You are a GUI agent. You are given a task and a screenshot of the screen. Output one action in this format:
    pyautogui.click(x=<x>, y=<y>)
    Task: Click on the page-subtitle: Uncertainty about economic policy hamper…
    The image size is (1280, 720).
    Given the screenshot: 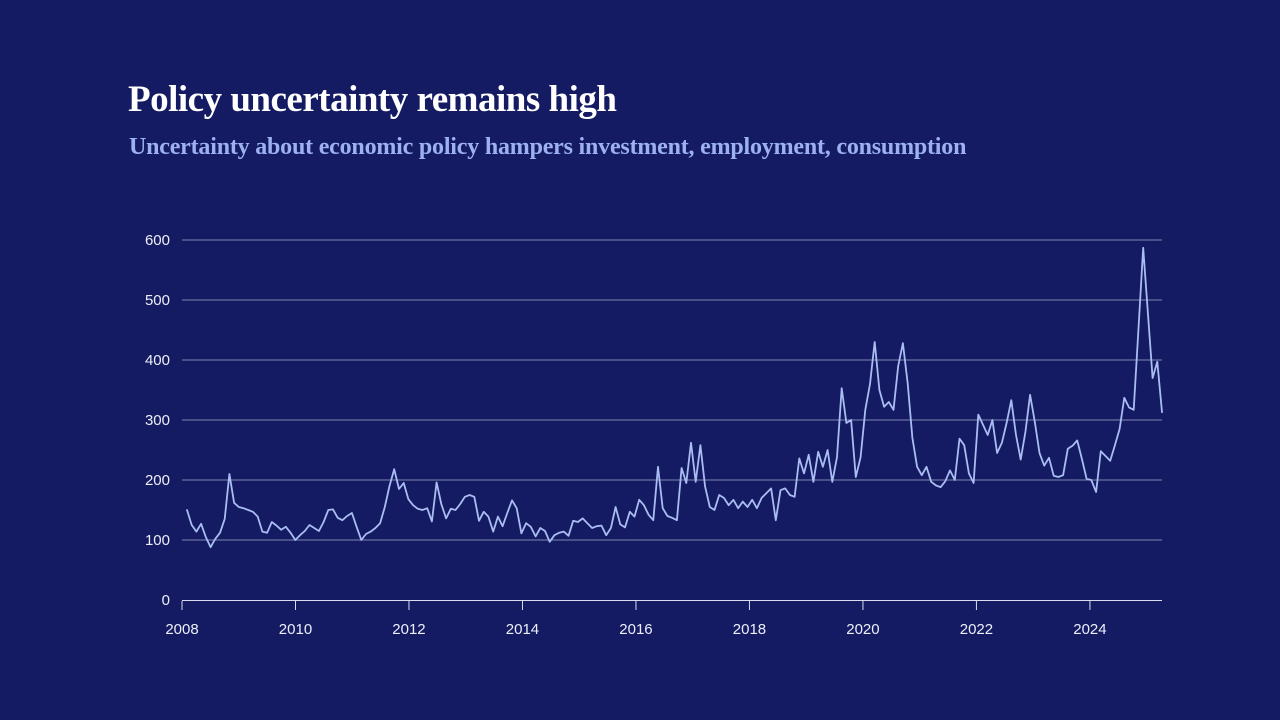 What is the action you would take?
    pyautogui.click(x=548, y=147)
    